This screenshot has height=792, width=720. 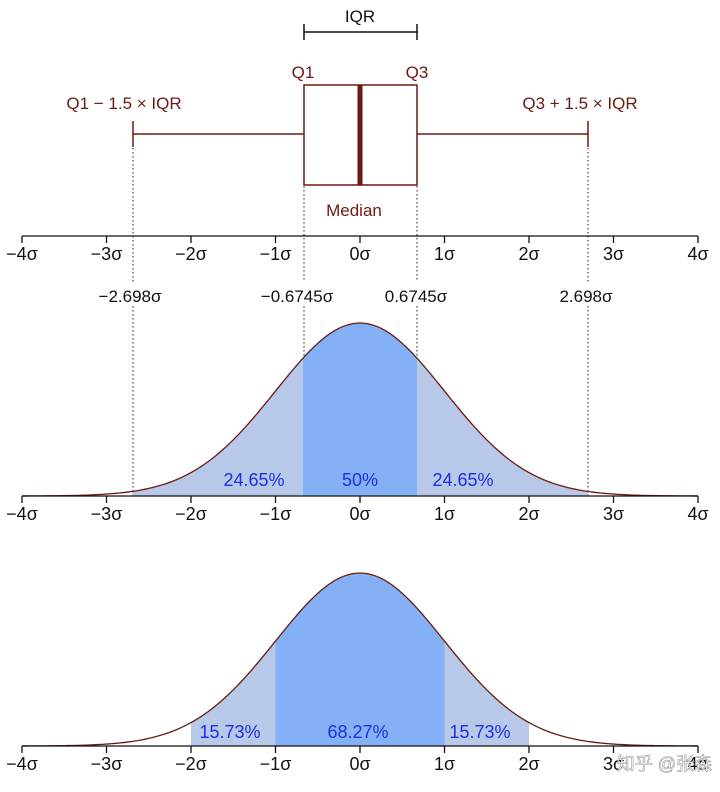 I want to click on cutoff-labels: −2.698σ −0.6745σ 0.6745σ 2.698σ, so click(x=356, y=296).